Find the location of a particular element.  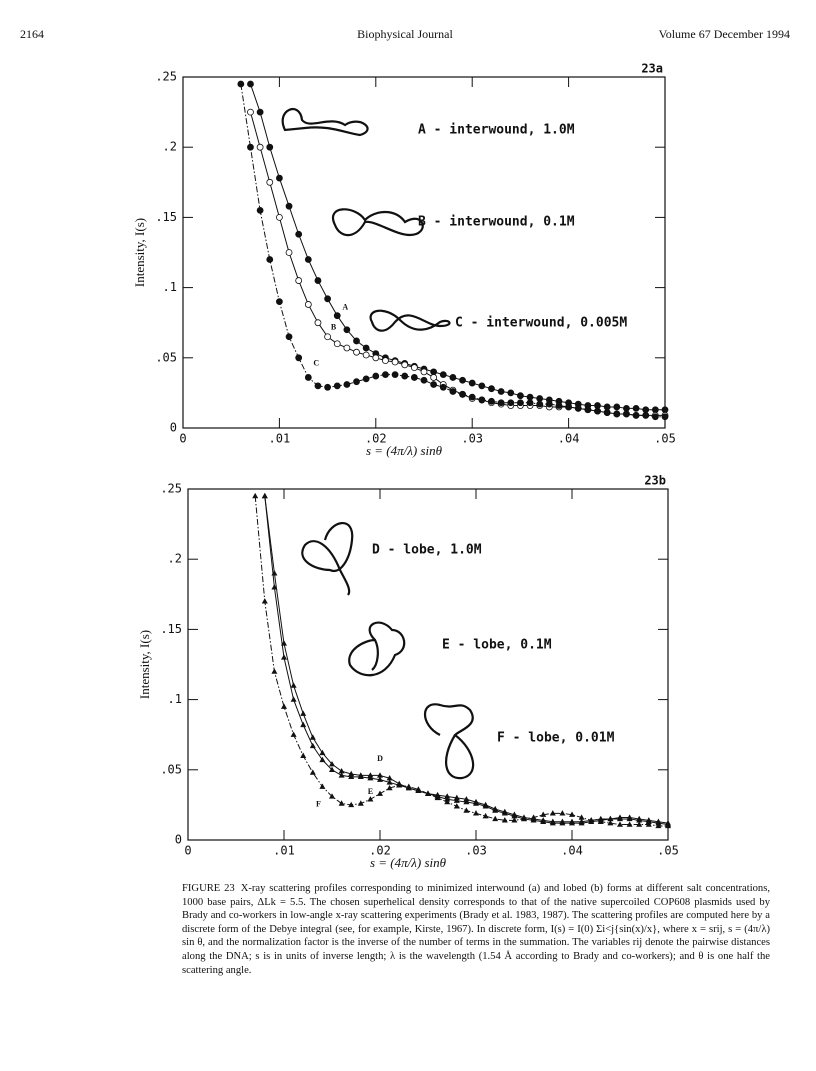

curve-label: F is located at coordinates (318, 803).